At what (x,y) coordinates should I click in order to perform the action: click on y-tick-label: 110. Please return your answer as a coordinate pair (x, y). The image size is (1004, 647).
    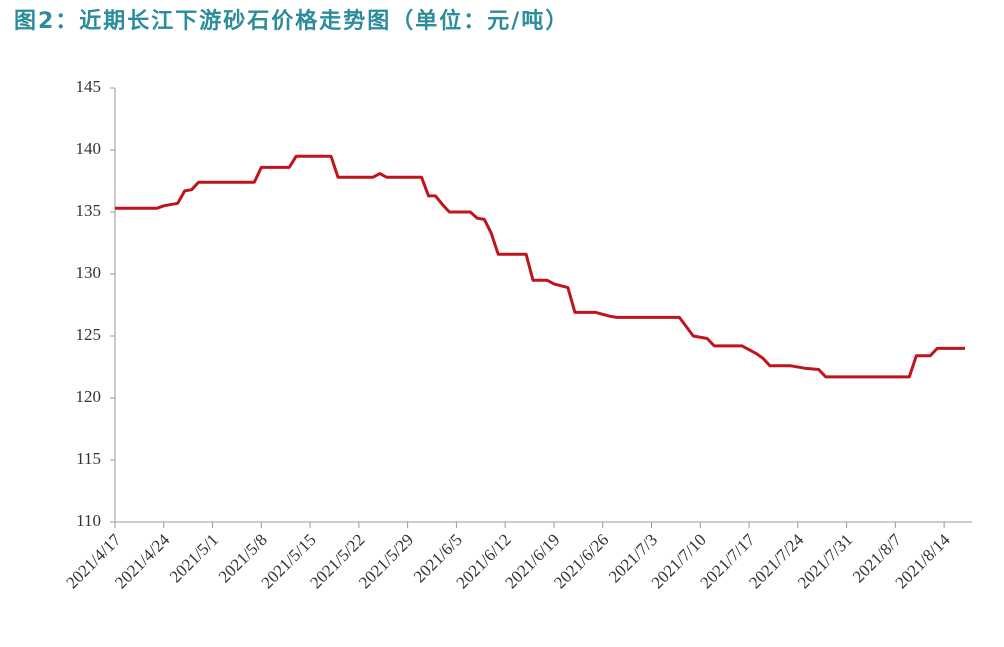
    Looking at the image, I should click on (88, 520).